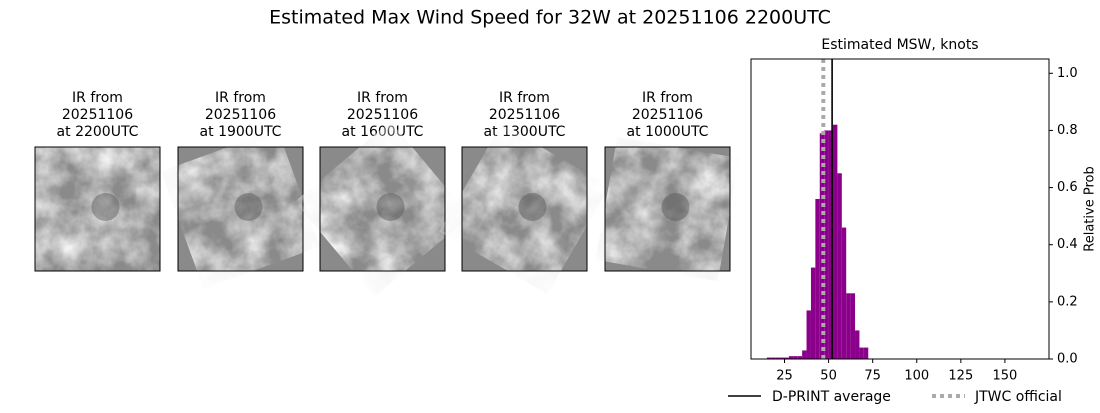  I want to click on x-tick-label: 100, so click(916, 376).